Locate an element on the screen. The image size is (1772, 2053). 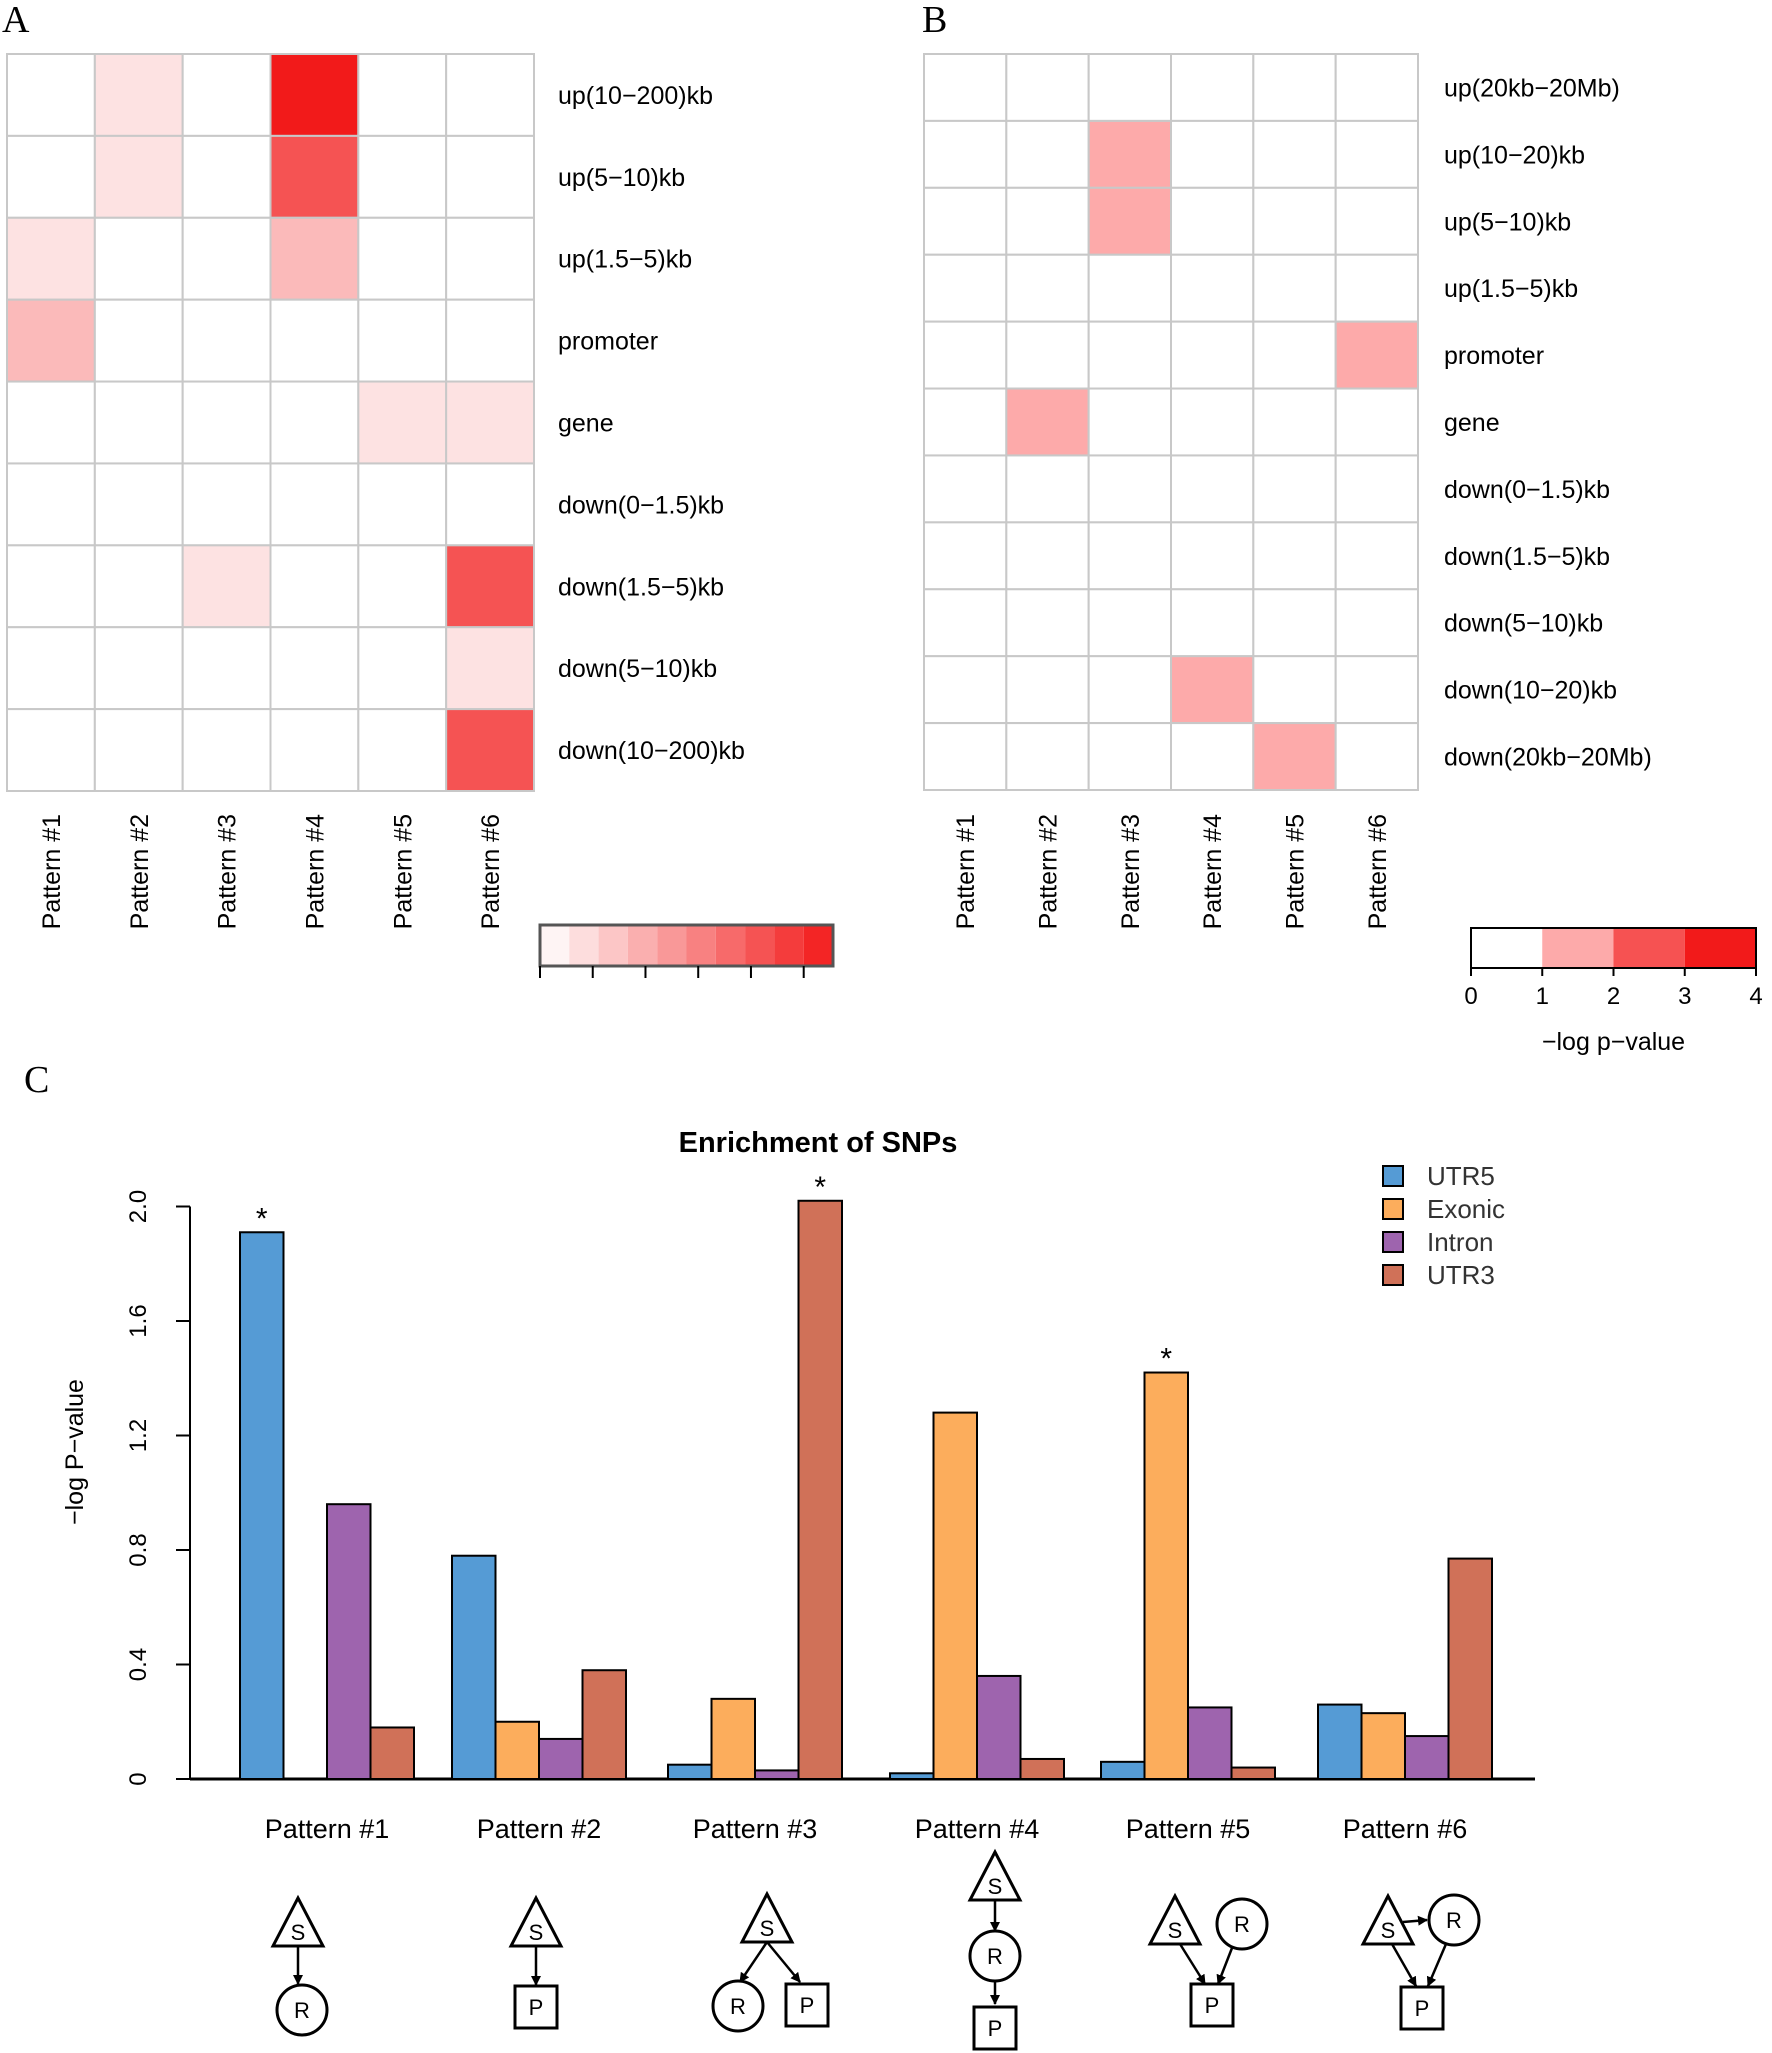
heat-cell-a-r4-c0 is located at coordinates (51, 422).